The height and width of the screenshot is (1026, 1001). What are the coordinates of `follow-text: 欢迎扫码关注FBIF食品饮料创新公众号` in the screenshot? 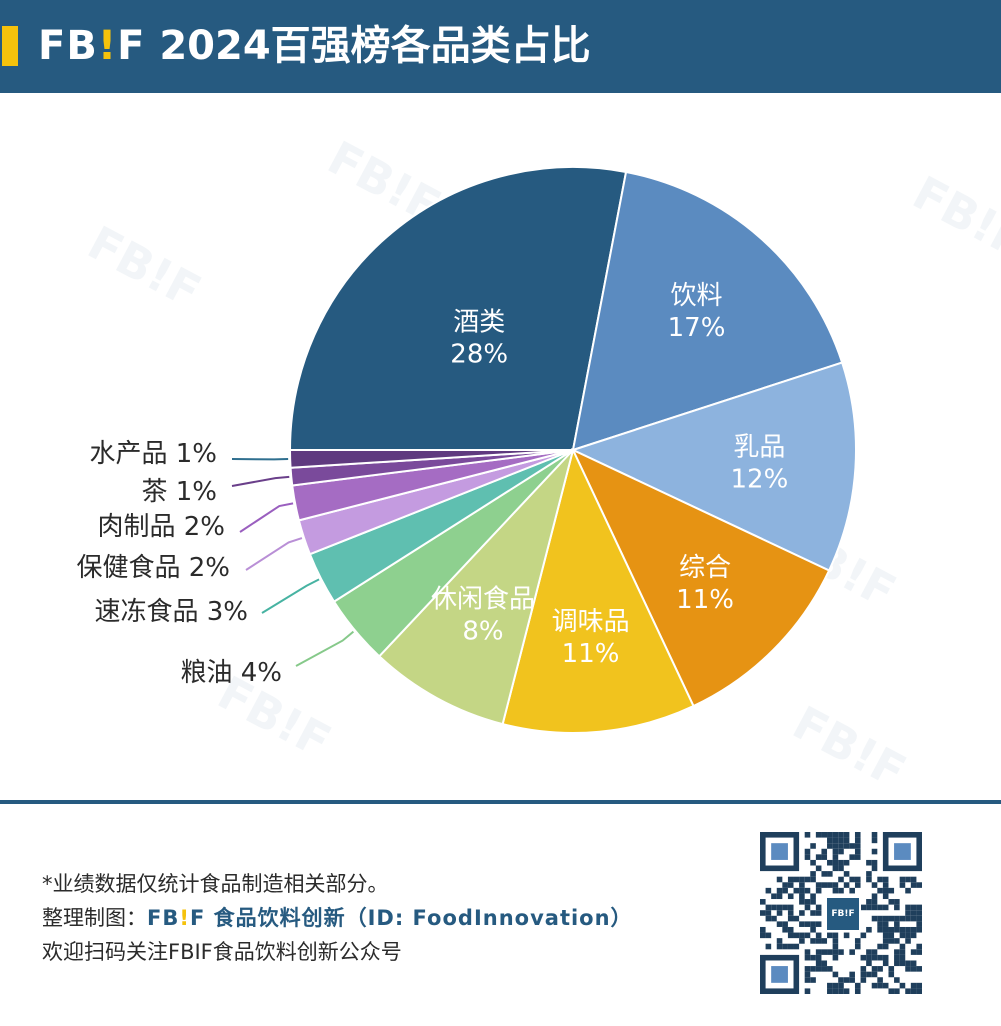 It's located at (222, 952).